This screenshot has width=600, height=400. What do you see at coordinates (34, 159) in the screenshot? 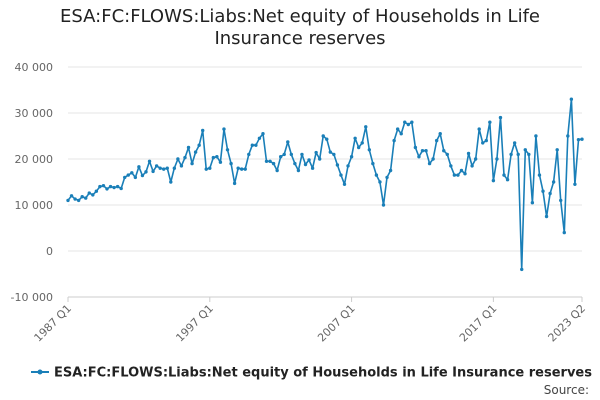
I see `y-tick-label: 20 000` at bounding box center [34, 159].